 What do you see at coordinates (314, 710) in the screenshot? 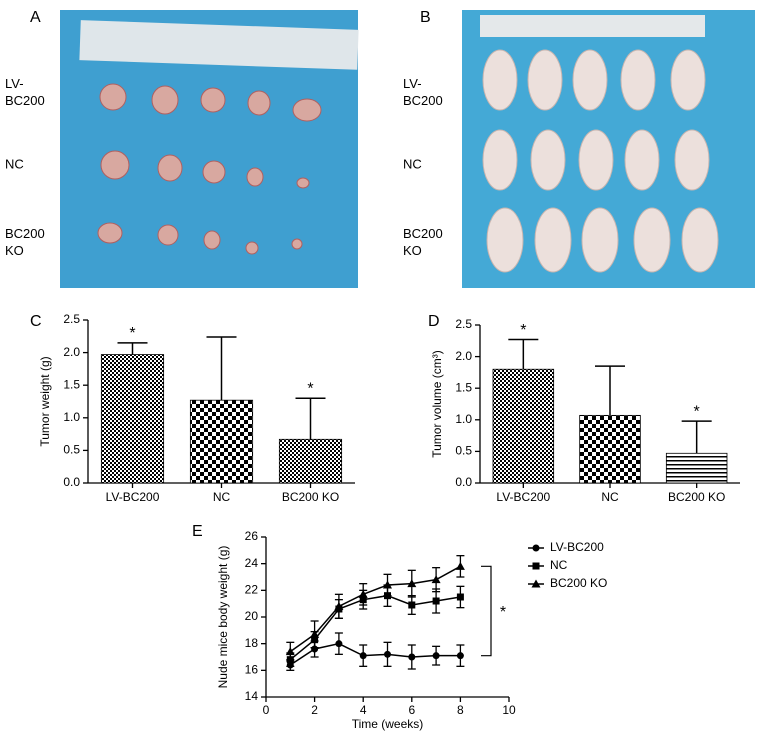
I see `x-tick-label: 2` at bounding box center [314, 710].